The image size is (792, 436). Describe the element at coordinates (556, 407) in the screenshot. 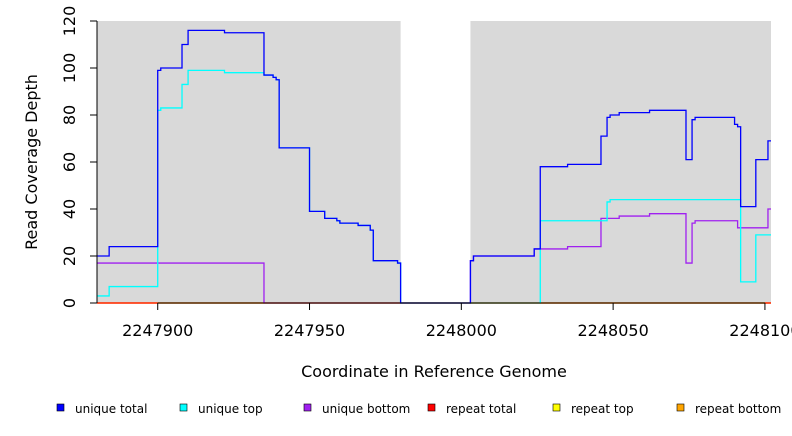

I see `legend-swatch-repeat-top` at that location.